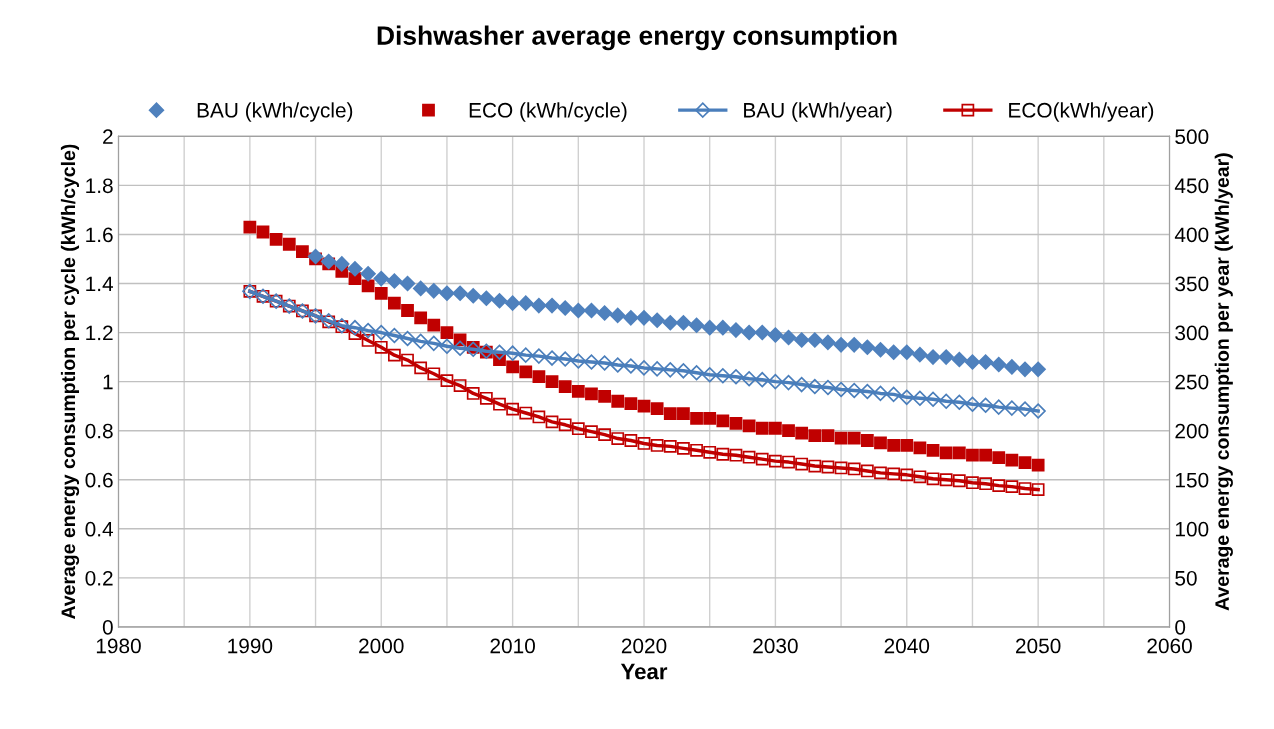 This screenshot has width=1274, height=729. I want to click on legend-label: BAU (kWh/year), so click(818, 112).